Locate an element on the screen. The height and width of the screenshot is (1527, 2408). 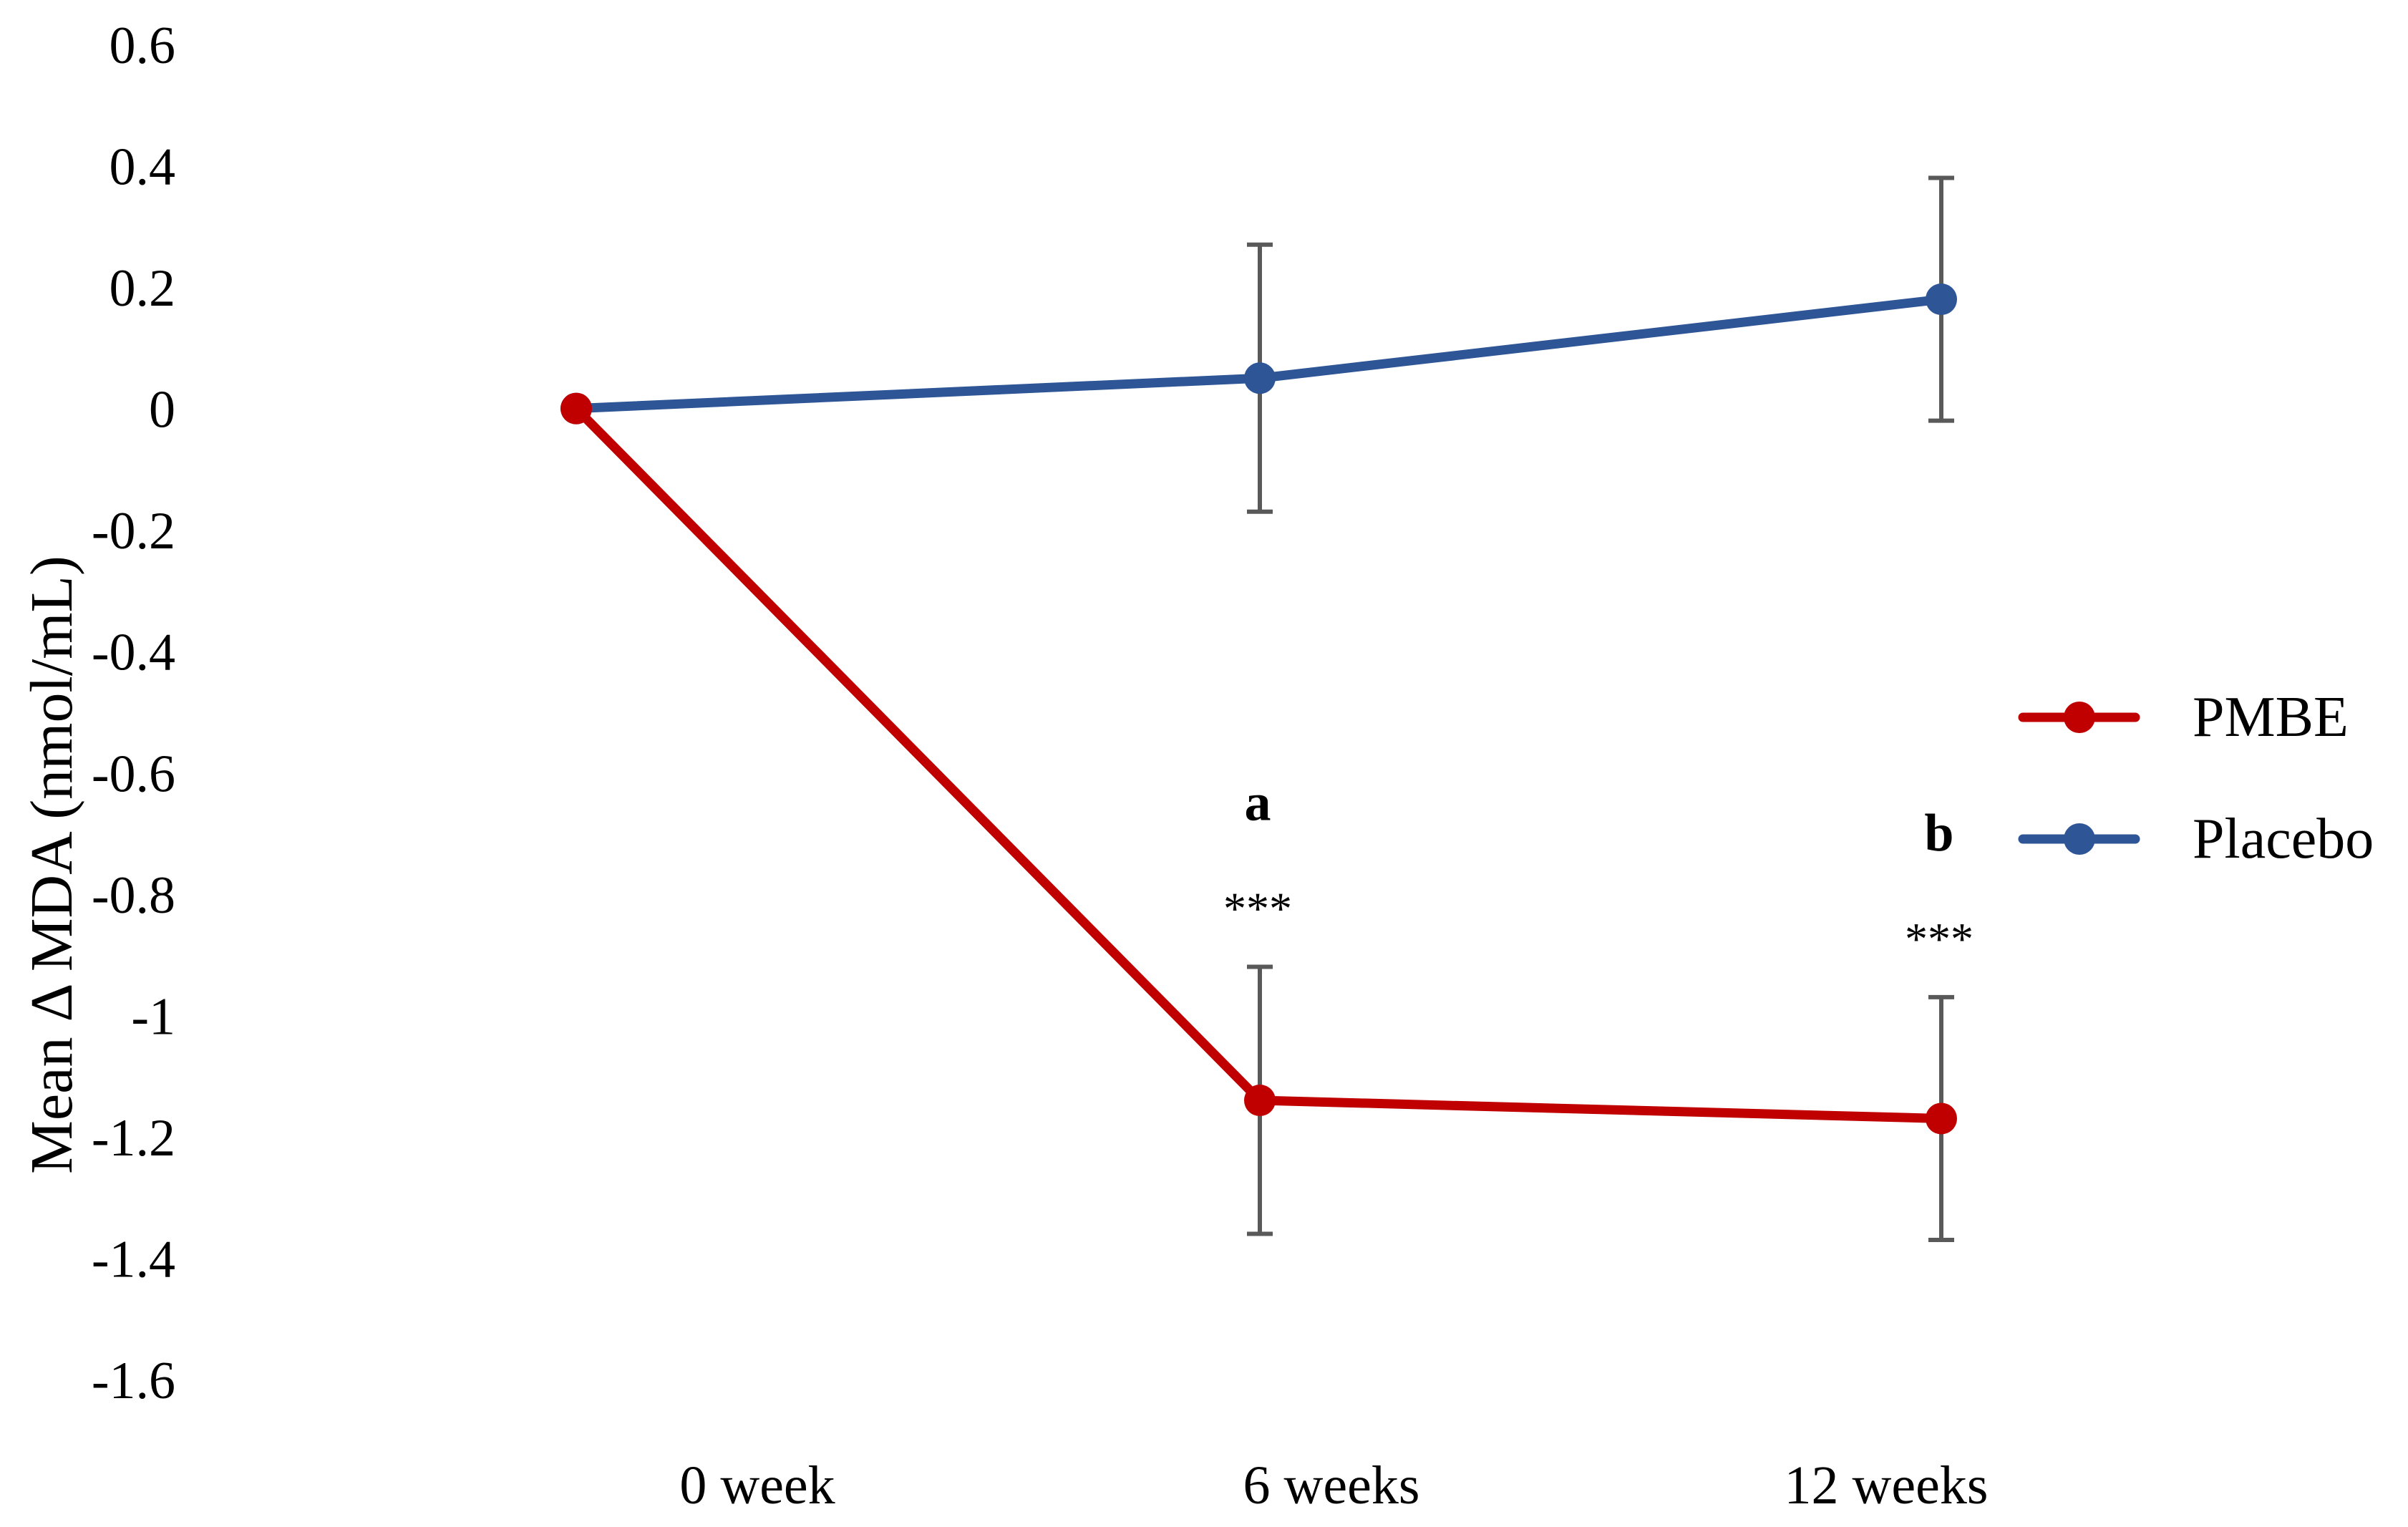
y-tick-label: -1.2 is located at coordinates (133, 1138).